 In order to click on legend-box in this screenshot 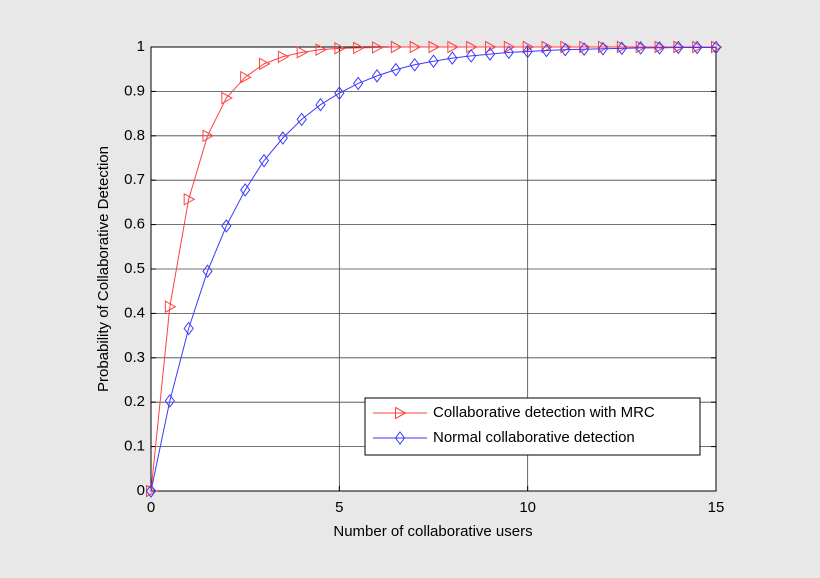, I will do `click(532, 426)`.